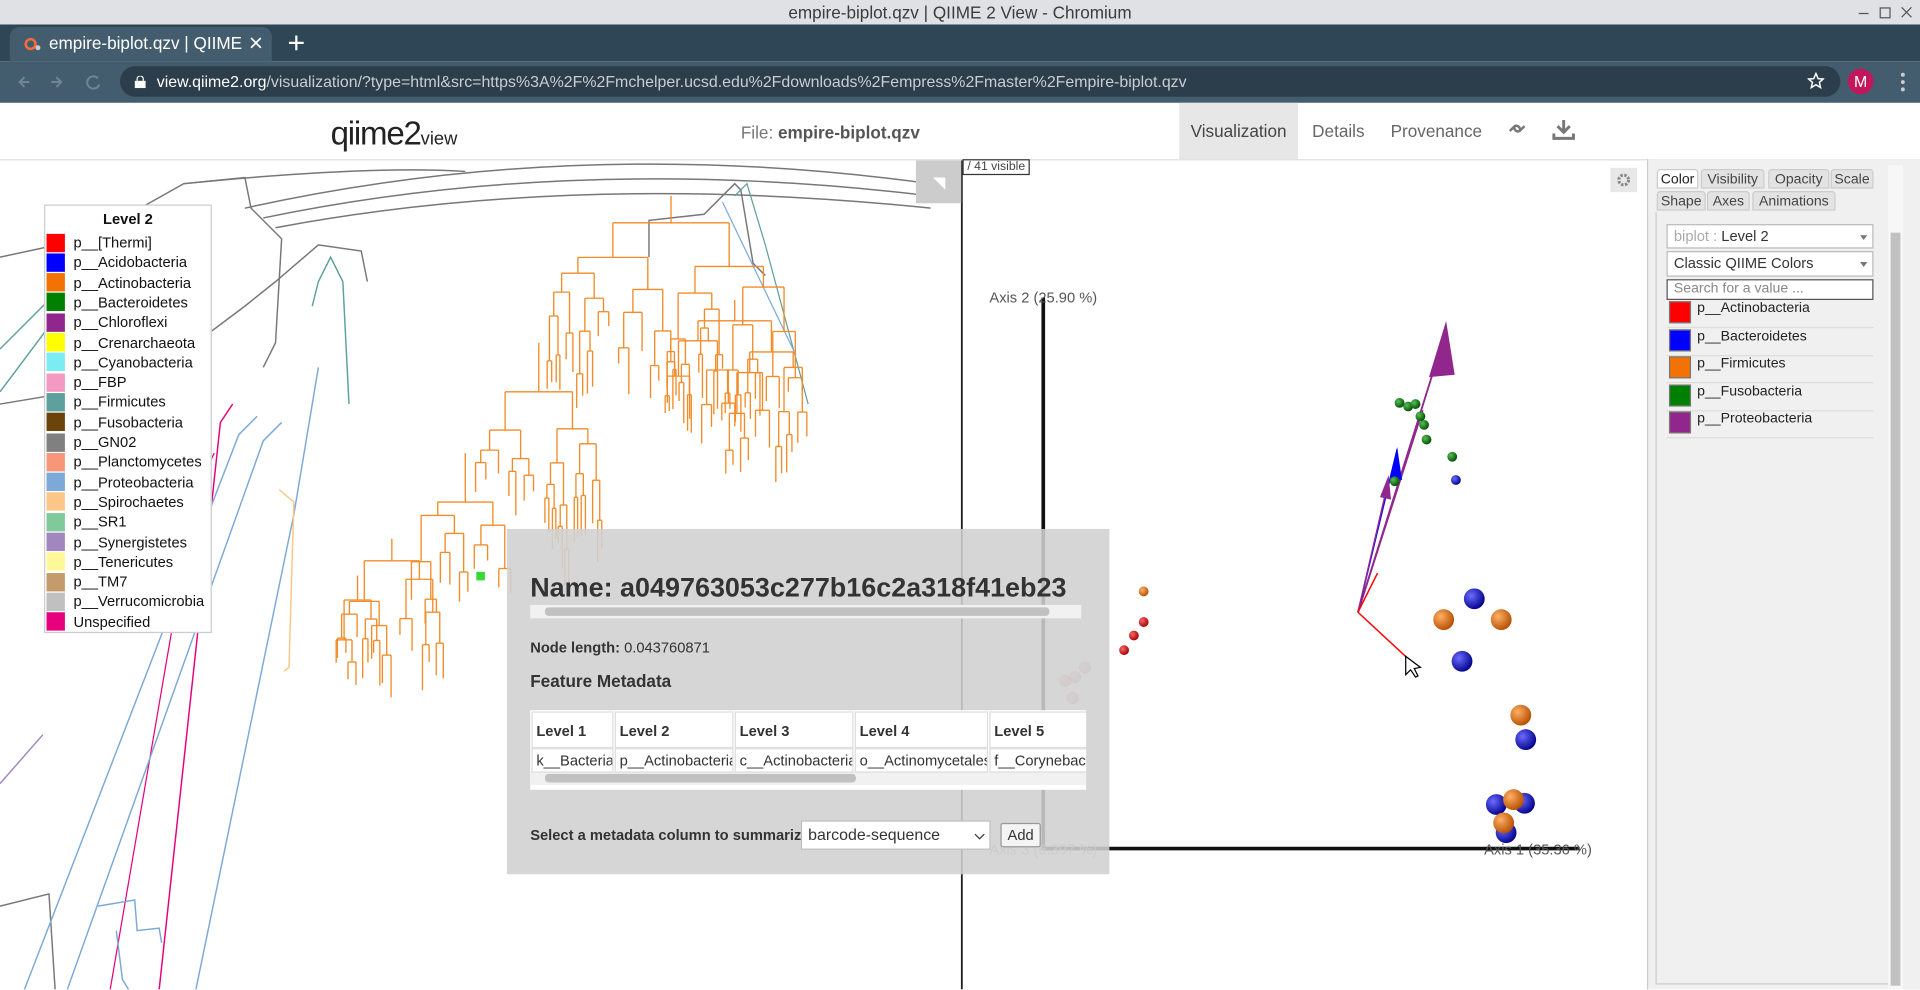  I want to click on category-select: biplot : Level 2, so click(1770, 236).